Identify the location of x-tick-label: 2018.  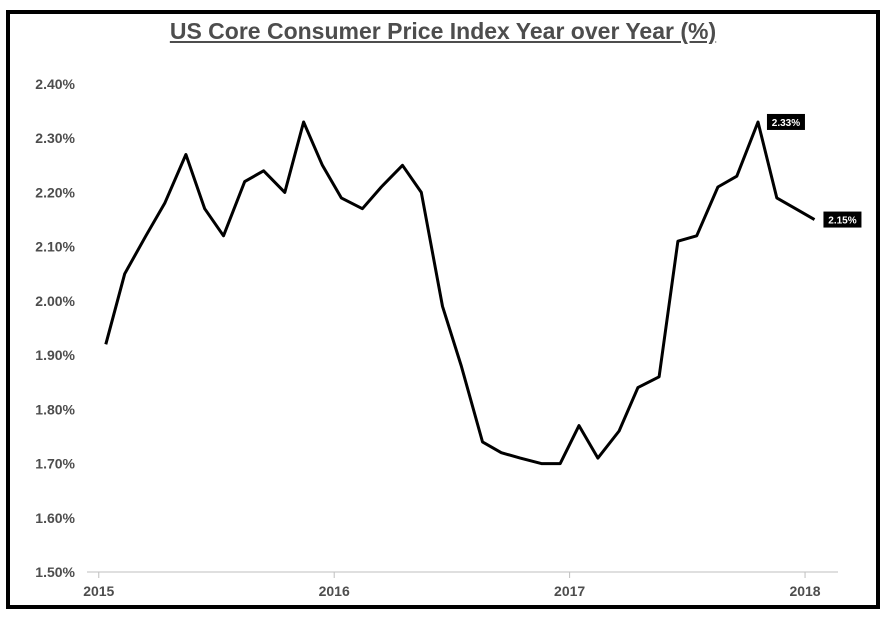
(804, 591).